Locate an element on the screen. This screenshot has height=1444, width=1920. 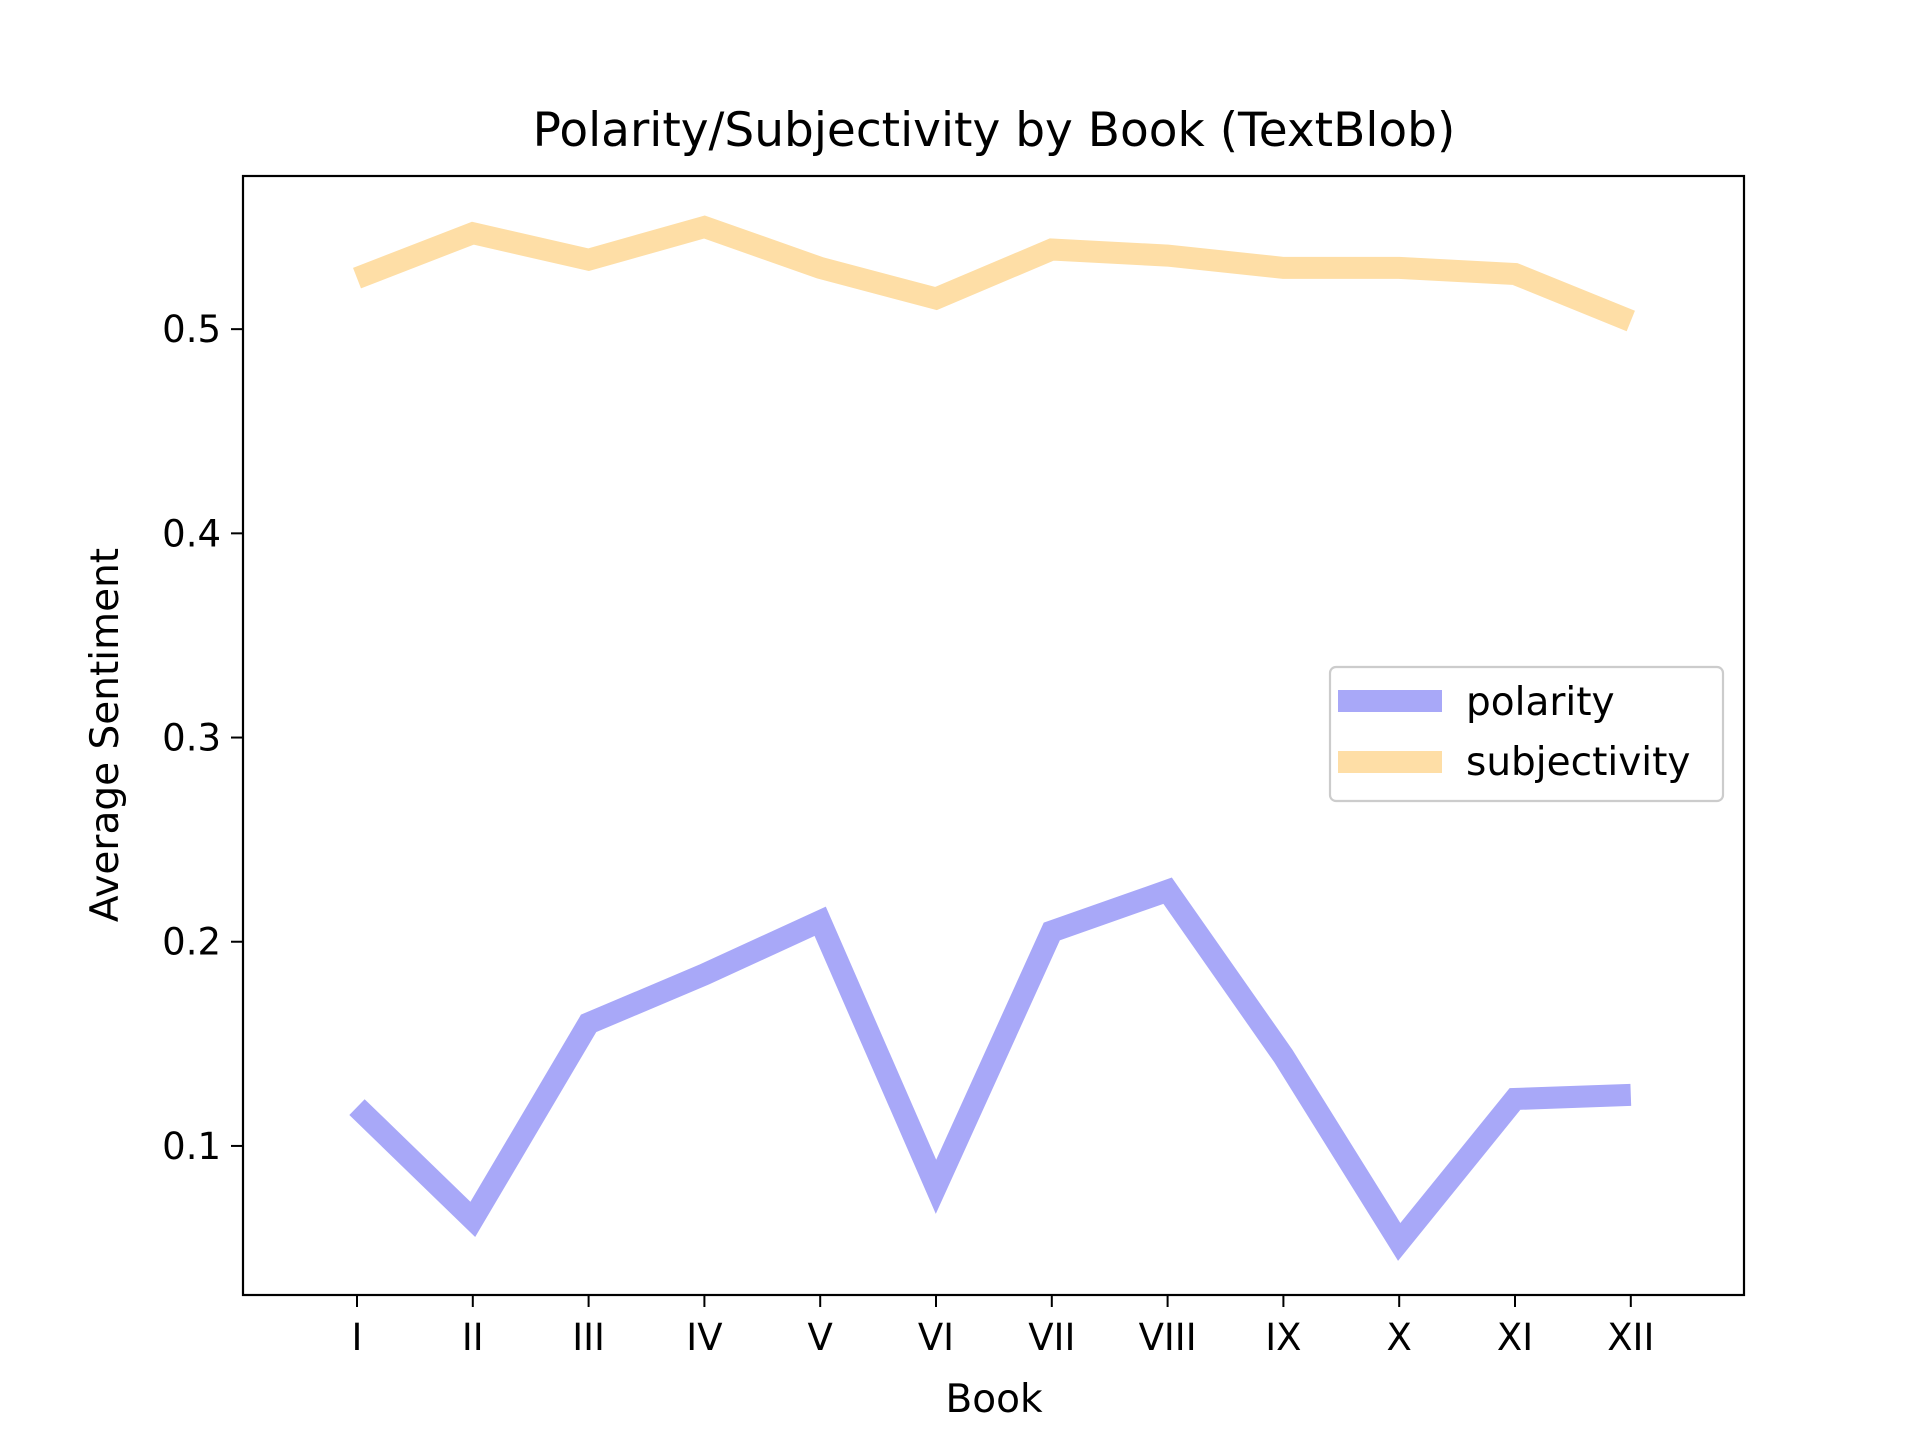
chart-title: Polarity/Subjectivity by Book (TextBlob) is located at coordinates (994, 130).